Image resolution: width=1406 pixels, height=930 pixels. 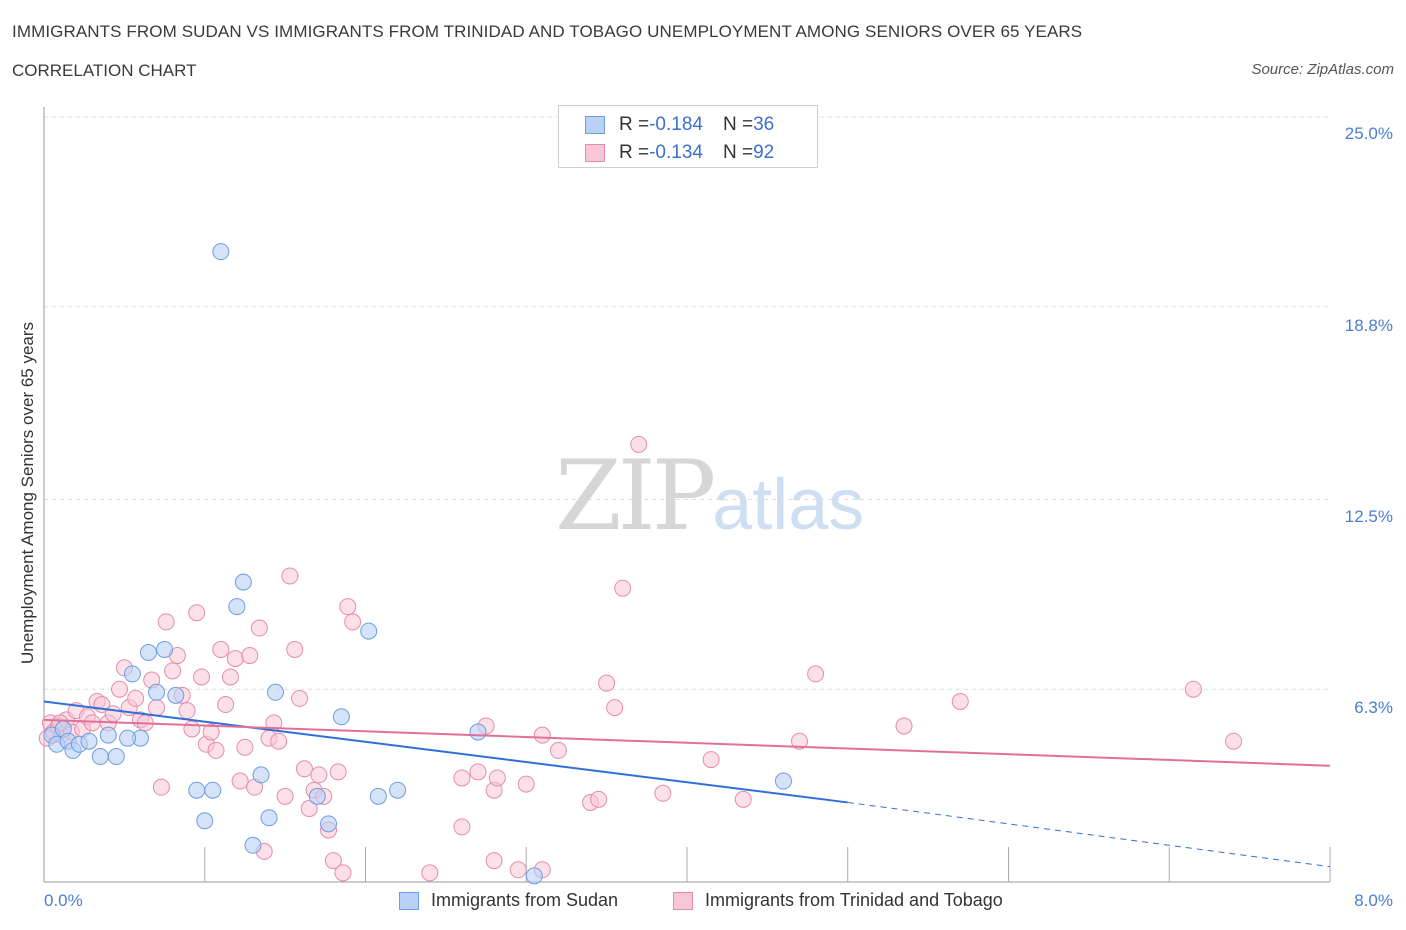 I want to click on legend-row-trinidad: R = -0.134 N = 92, so click(x=679, y=153).